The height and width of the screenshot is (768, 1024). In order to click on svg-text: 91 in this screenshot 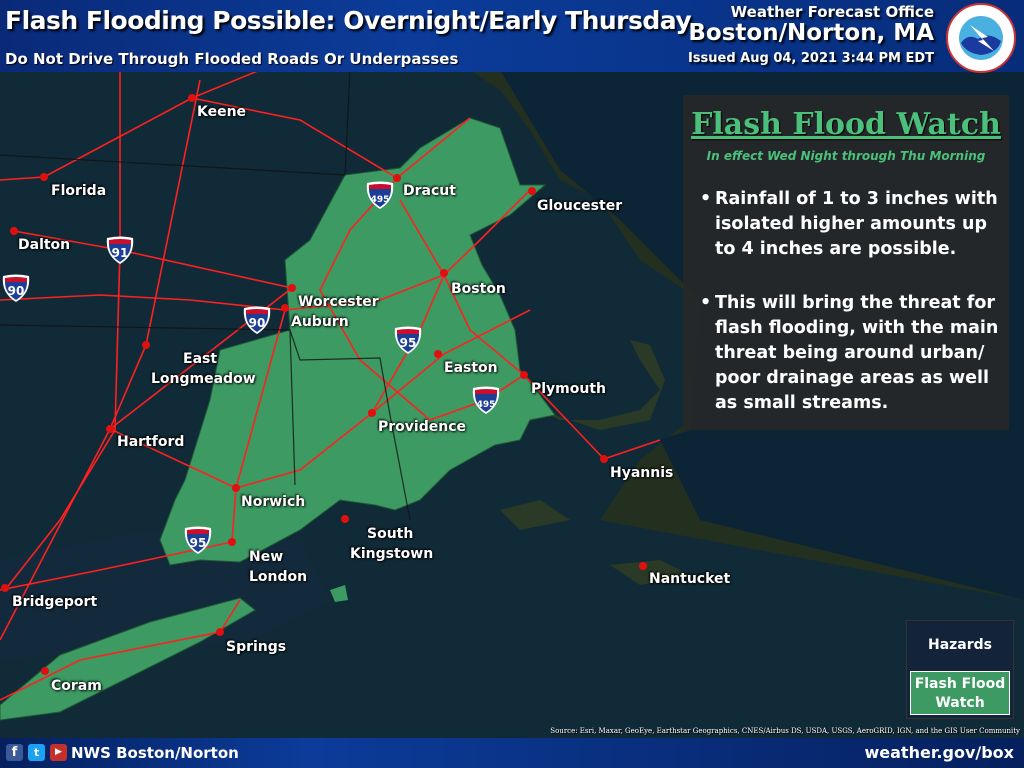, I will do `click(120, 253)`.